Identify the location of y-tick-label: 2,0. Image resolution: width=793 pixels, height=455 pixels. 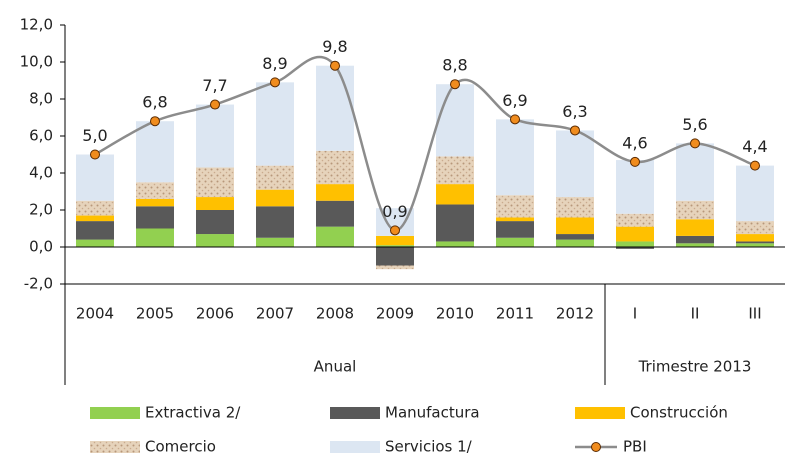
(41, 210).